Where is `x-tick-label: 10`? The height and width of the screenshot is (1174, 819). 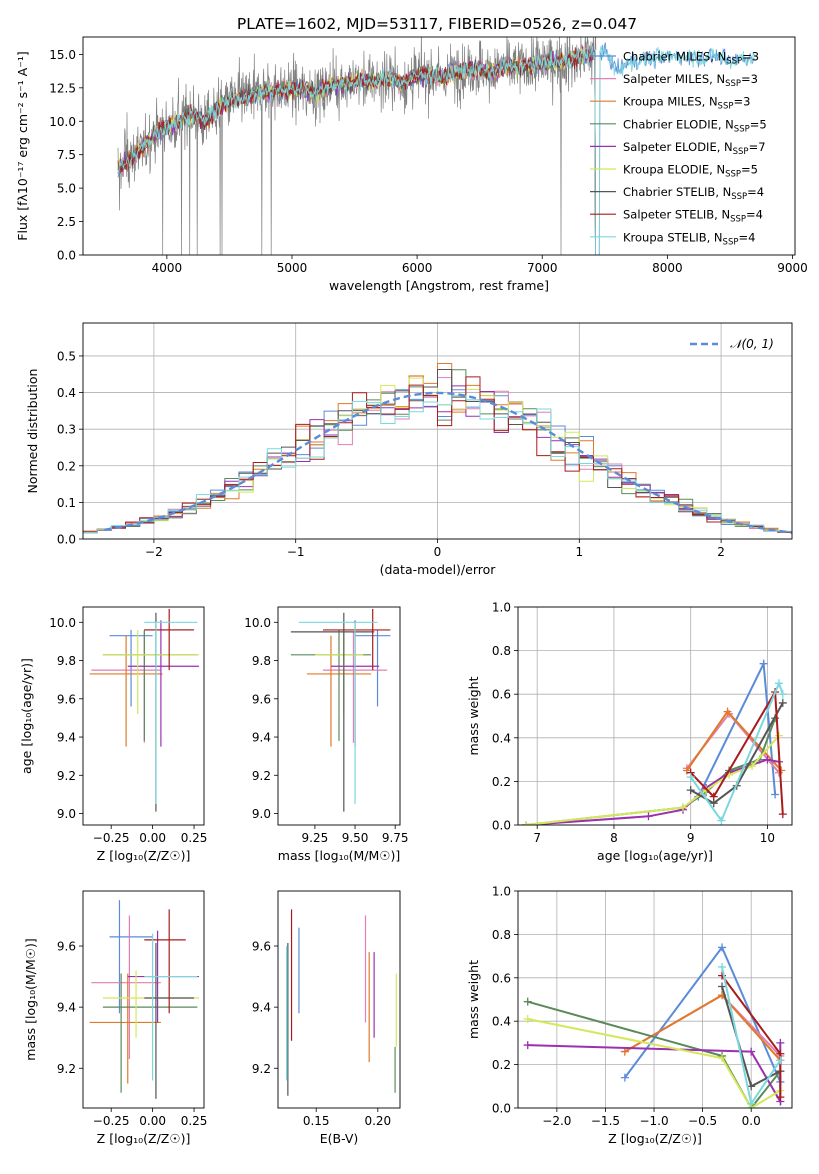 x-tick-label: 10 is located at coordinates (767, 838).